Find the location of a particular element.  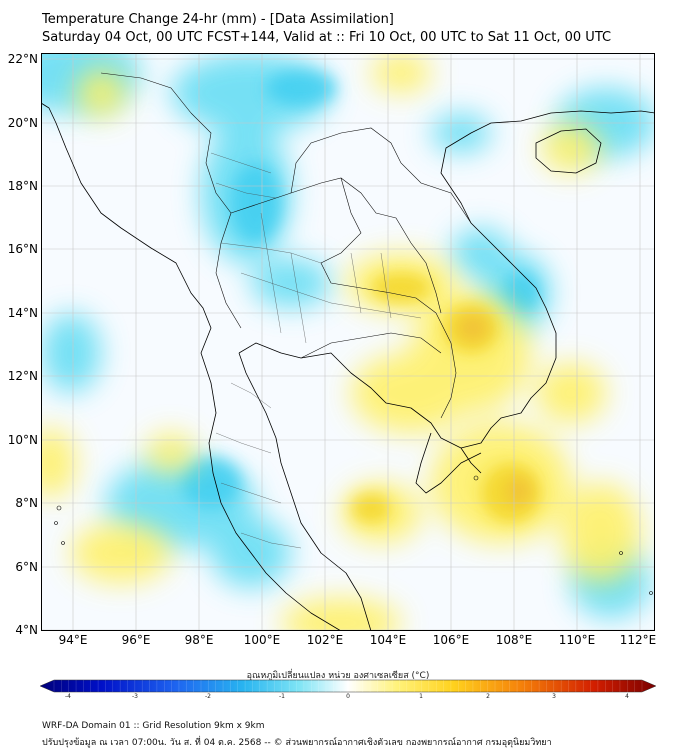

lat-label: 20°N is located at coordinates (22, 123).